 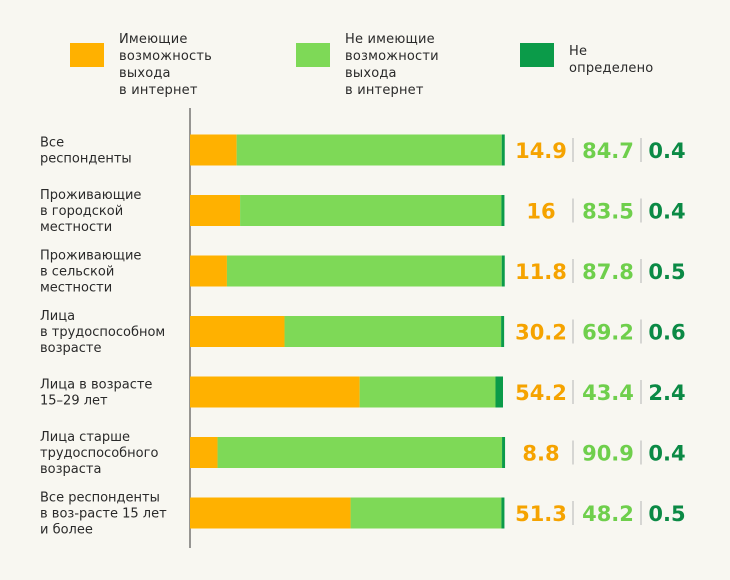 I want to click on legend-swatch-no-access, so click(x=313, y=55).